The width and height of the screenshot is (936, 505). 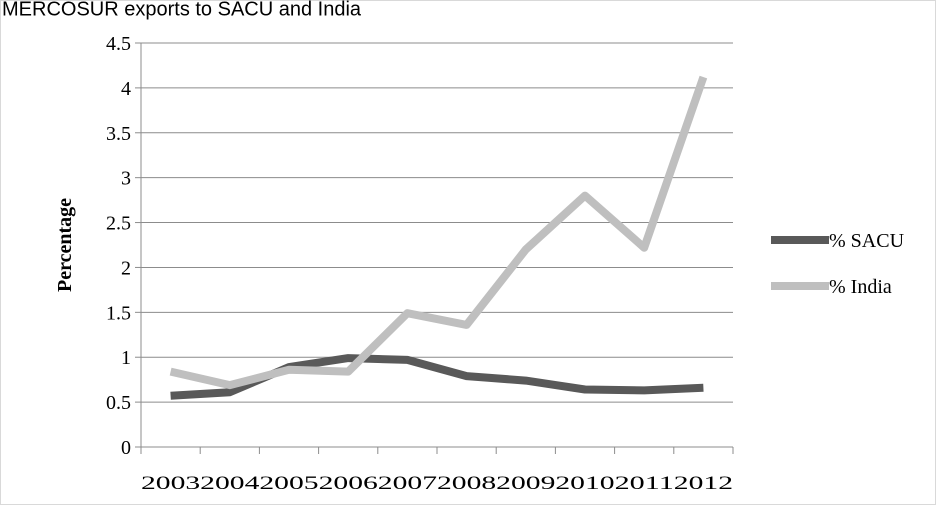 I want to click on y-axis-label: Percentage, so click(x=65, y=245).